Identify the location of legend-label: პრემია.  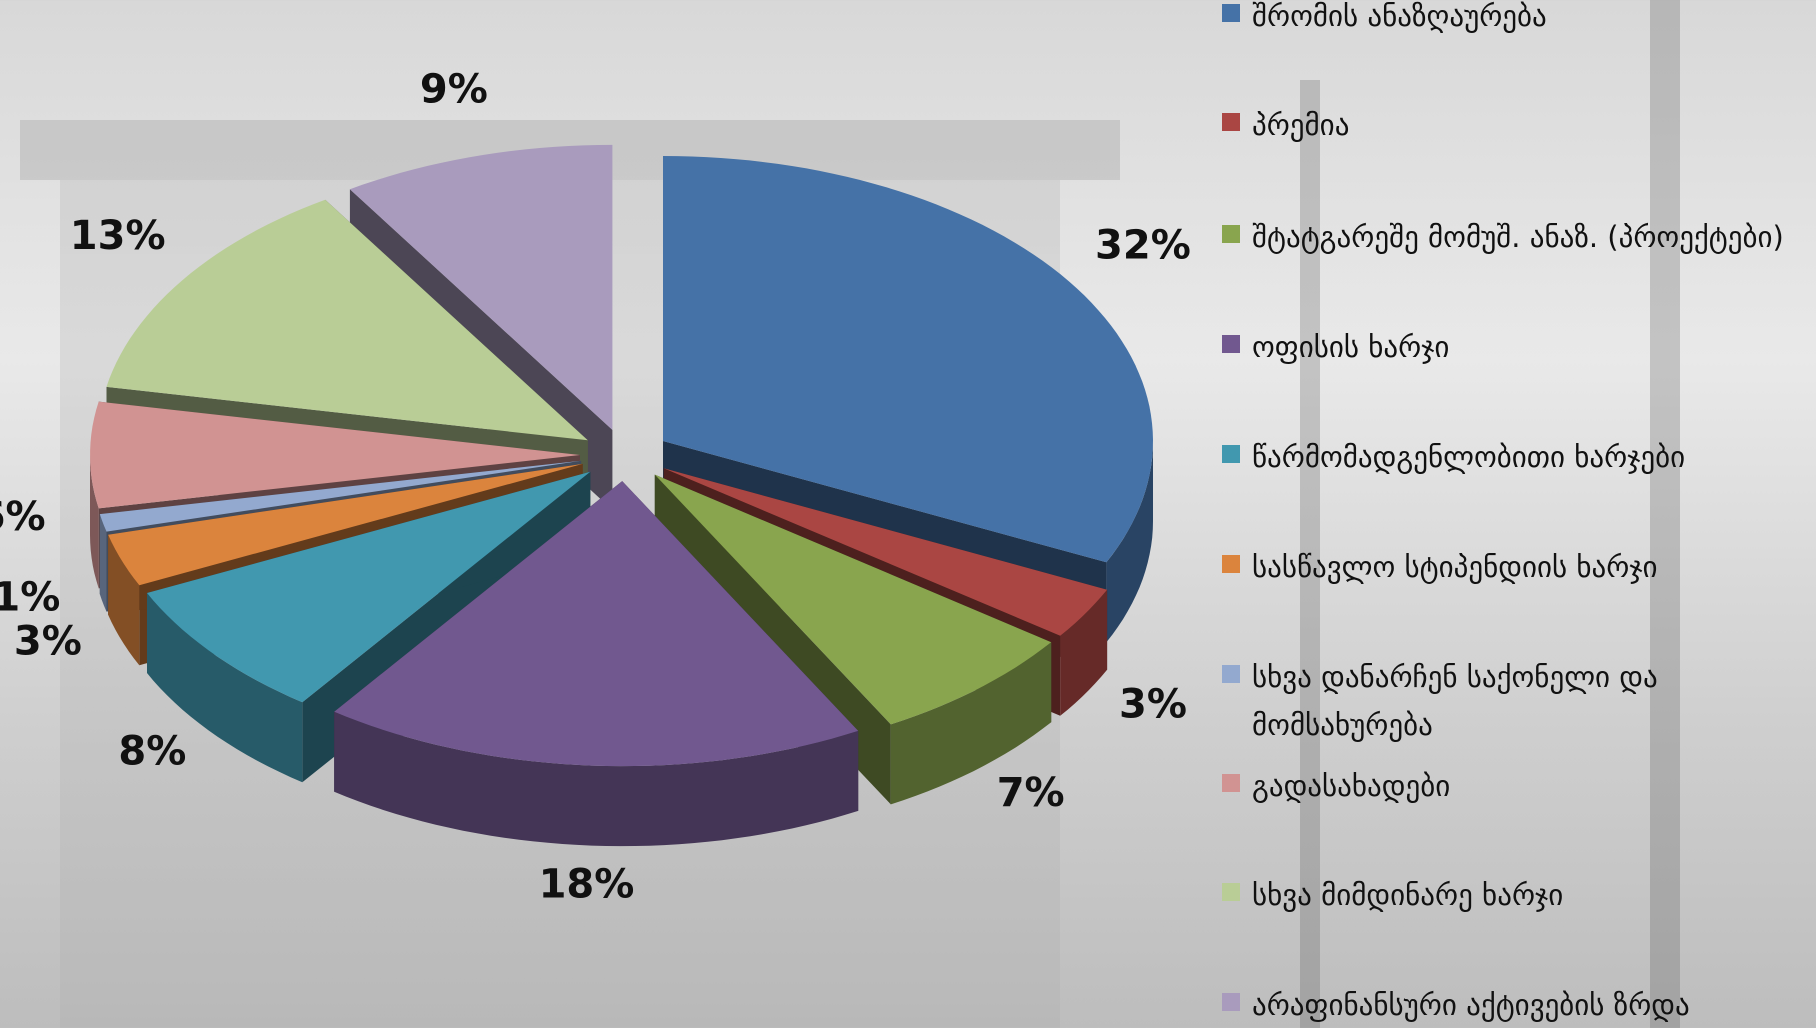
(1301, 125).